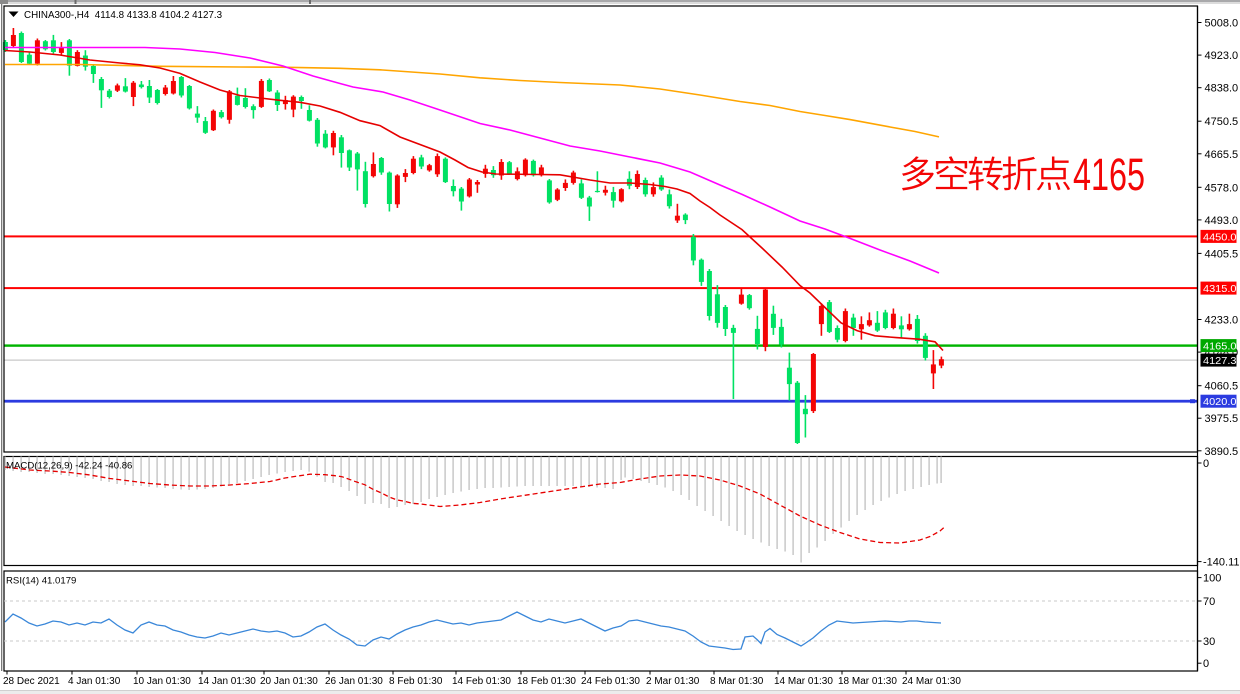 Image resolution: width=1240 pixels, height=694 pixels. I want to click on svg-text: 4165, so click(1109, 174).